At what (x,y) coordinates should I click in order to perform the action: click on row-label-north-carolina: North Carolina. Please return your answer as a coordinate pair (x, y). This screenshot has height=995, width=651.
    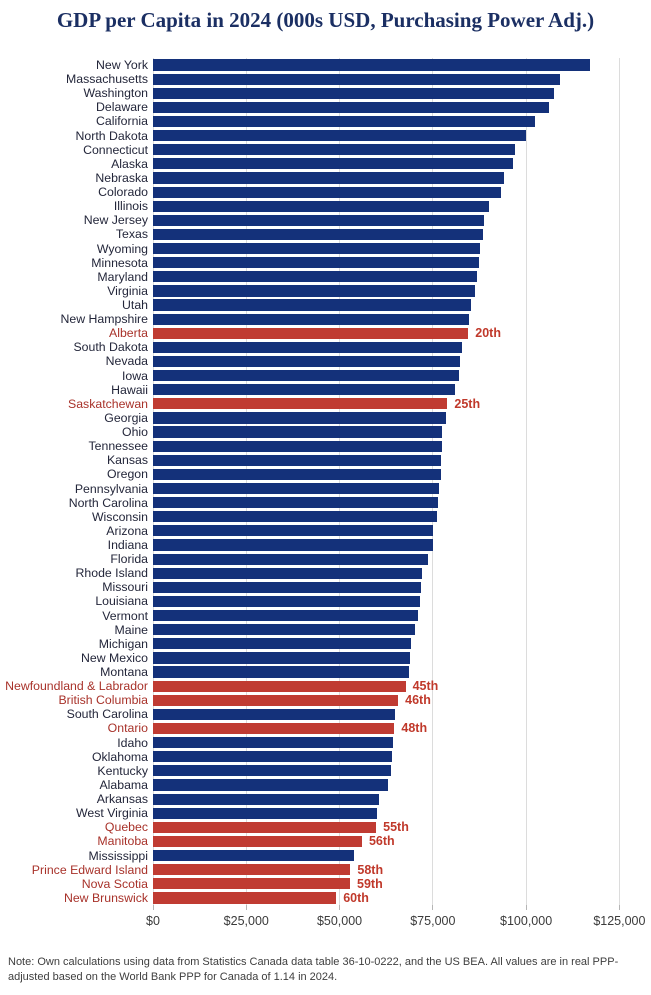
    Looking at the image, I should click on (108, 502).